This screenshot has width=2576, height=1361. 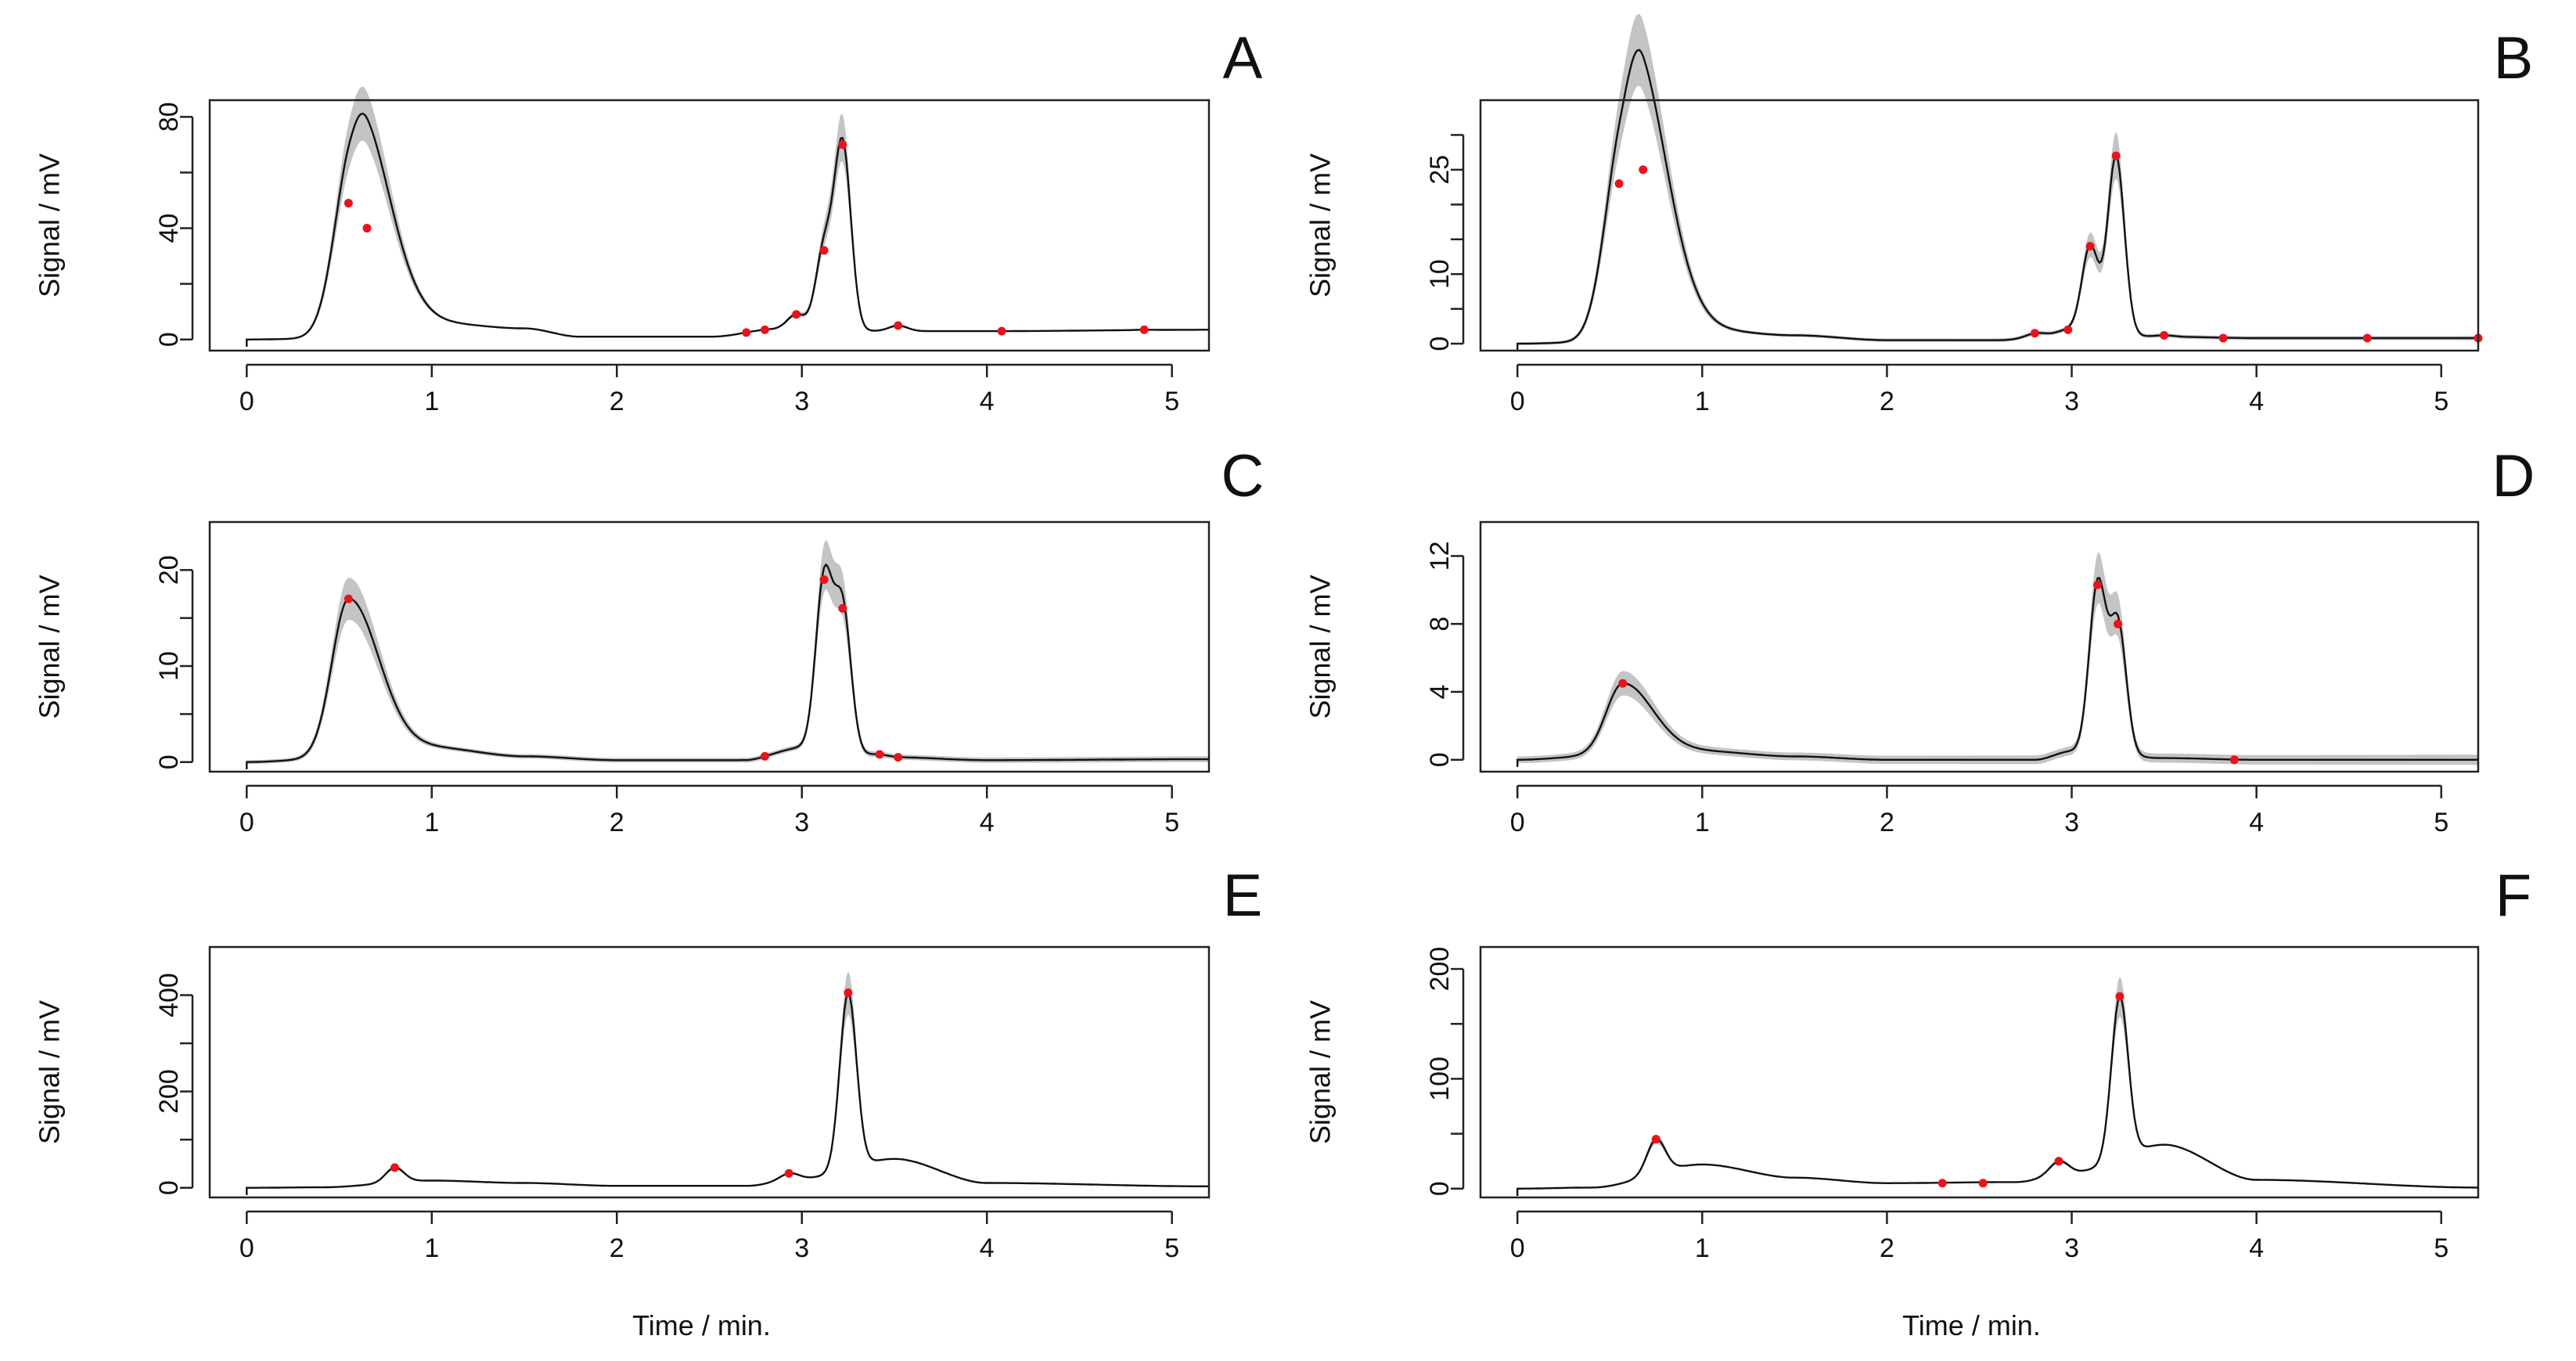 I want to click on y-tick-label: 400, so click(x=169, y=995).